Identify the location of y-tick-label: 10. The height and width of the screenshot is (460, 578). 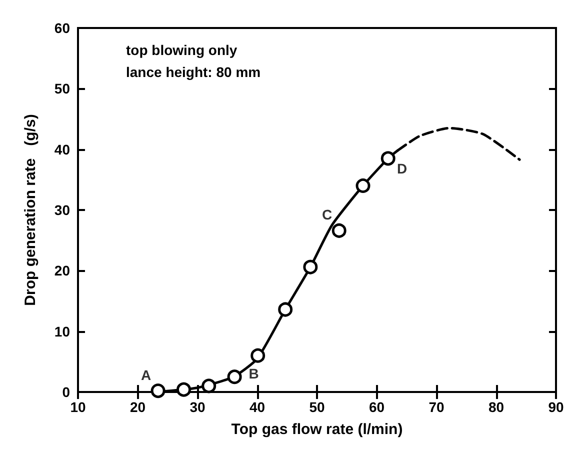
(62, 331).